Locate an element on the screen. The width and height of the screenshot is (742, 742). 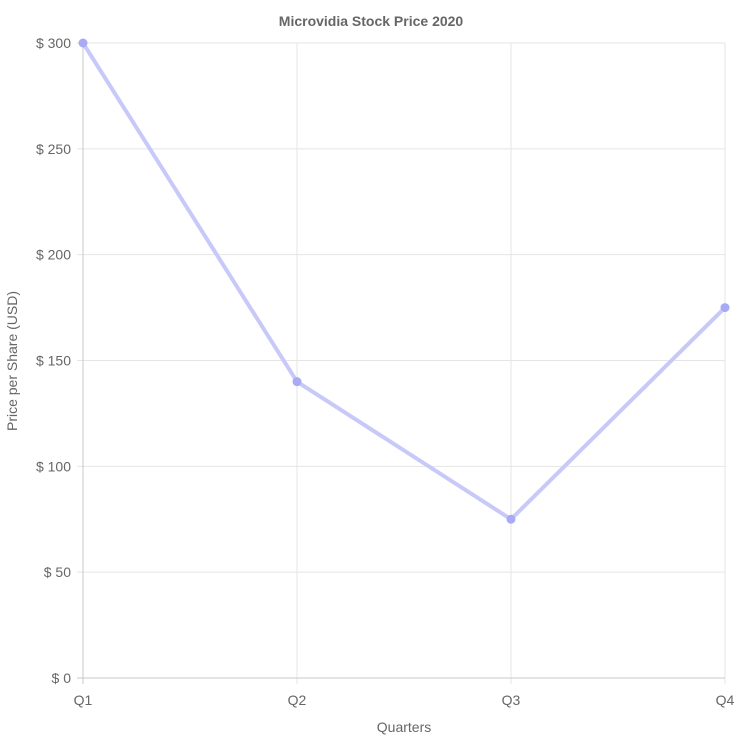
y-tick-label: $ 300 is located at coordinates (53, 43).